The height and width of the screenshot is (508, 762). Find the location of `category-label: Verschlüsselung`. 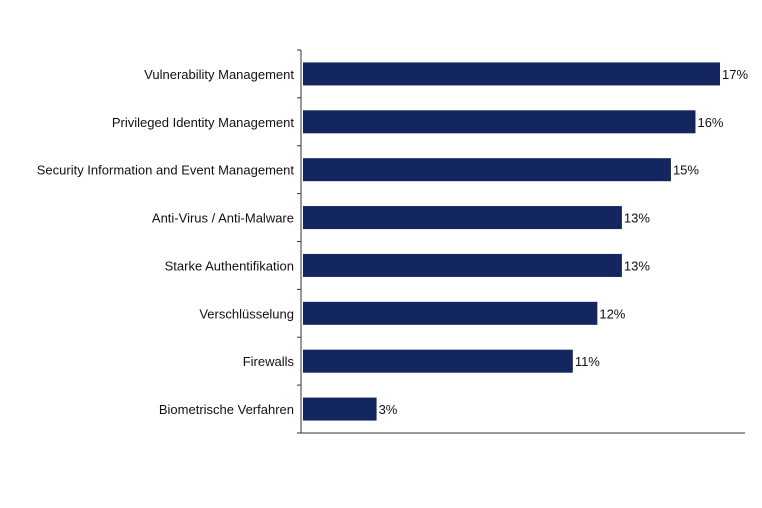

category-label: Verschlüsselung is located at coordinates (246, 313).